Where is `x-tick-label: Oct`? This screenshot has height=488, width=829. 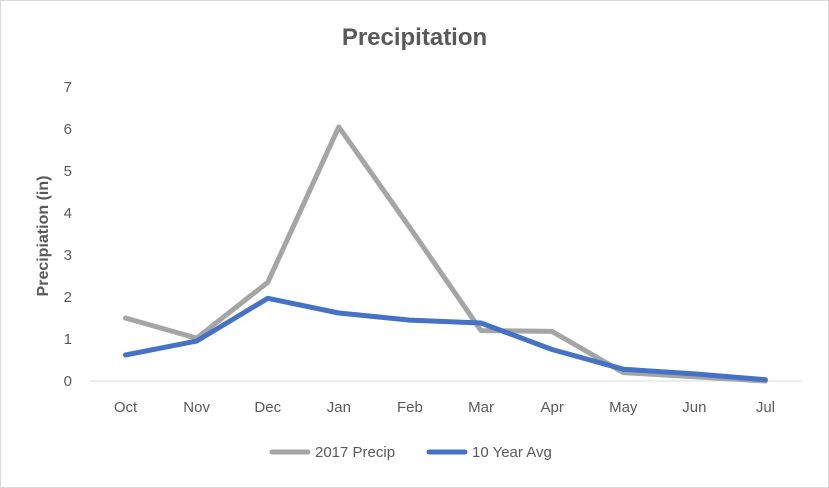
x-tick-label: Oct is located at coordinates (126, 407).